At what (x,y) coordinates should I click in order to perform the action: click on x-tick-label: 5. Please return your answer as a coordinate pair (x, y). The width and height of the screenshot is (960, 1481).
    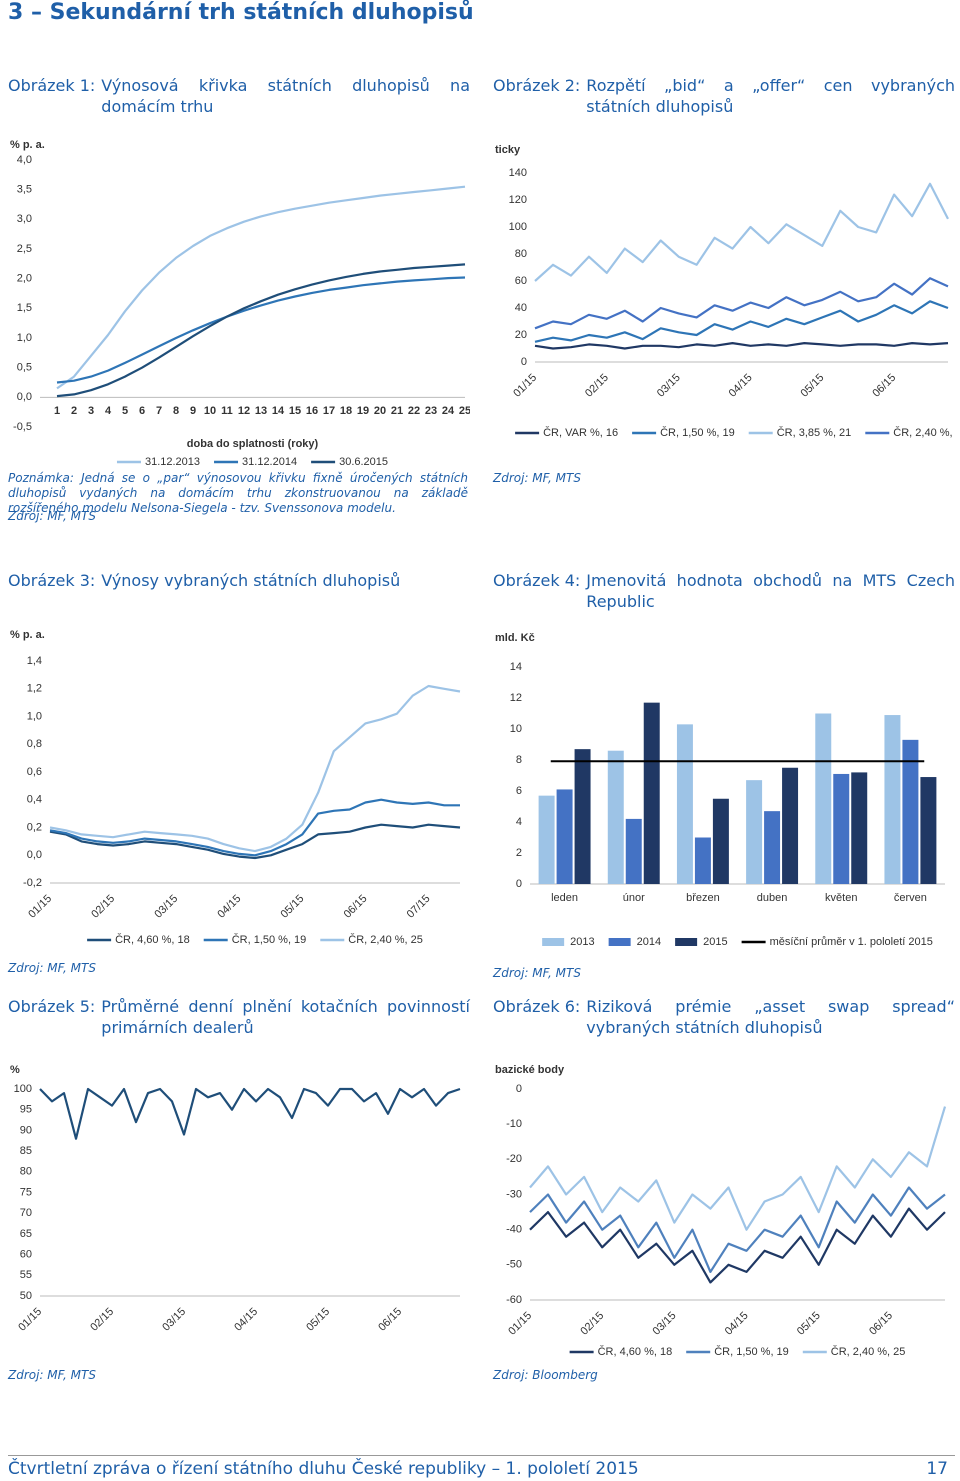
    Looking at the image, I should click on (125, 411).